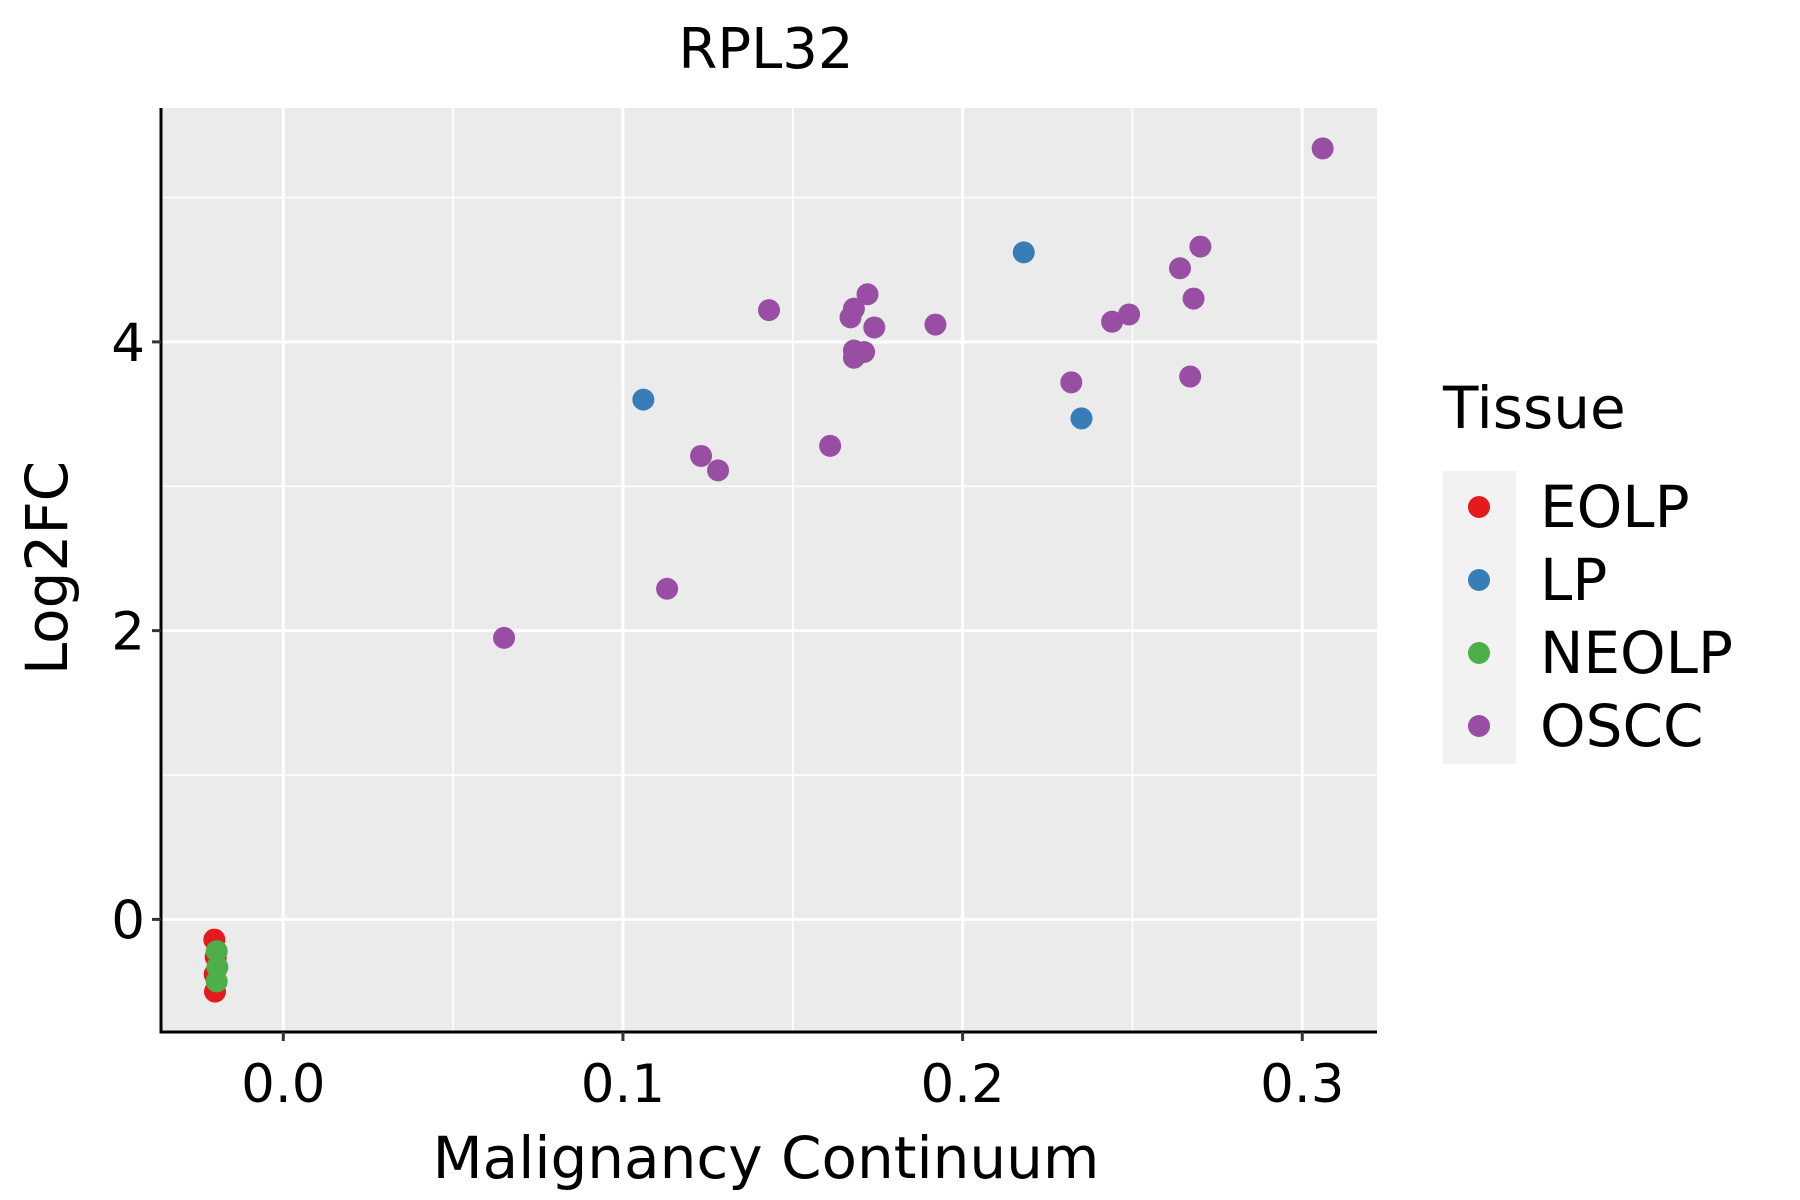 Image resolution: width=1800 pixels, height=1200 pixels. Describe the element at coordinates (1479, 726) in the screenshot. I see `legend-key-oscc` at that location.